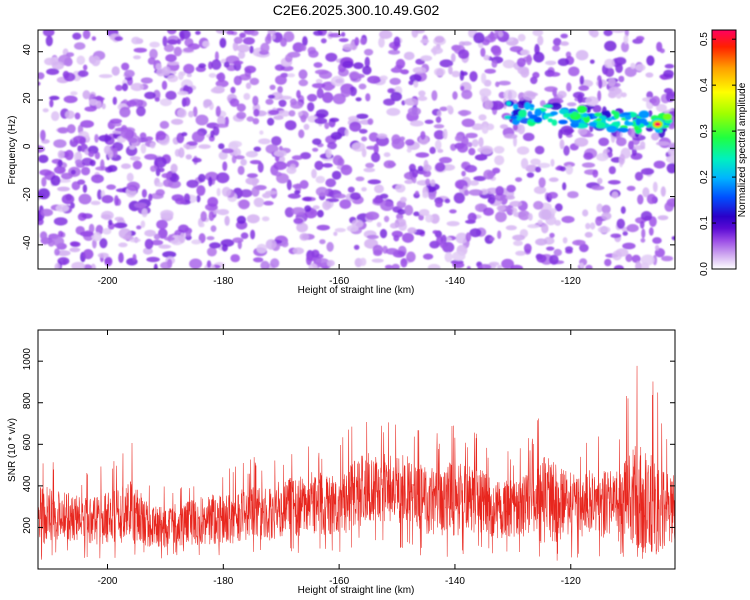 The height and width of the screenshot is (600, 750). Describe the element at coordinates (339, 281) in the screenshot. I see `x-tick-label: -160` at that location.